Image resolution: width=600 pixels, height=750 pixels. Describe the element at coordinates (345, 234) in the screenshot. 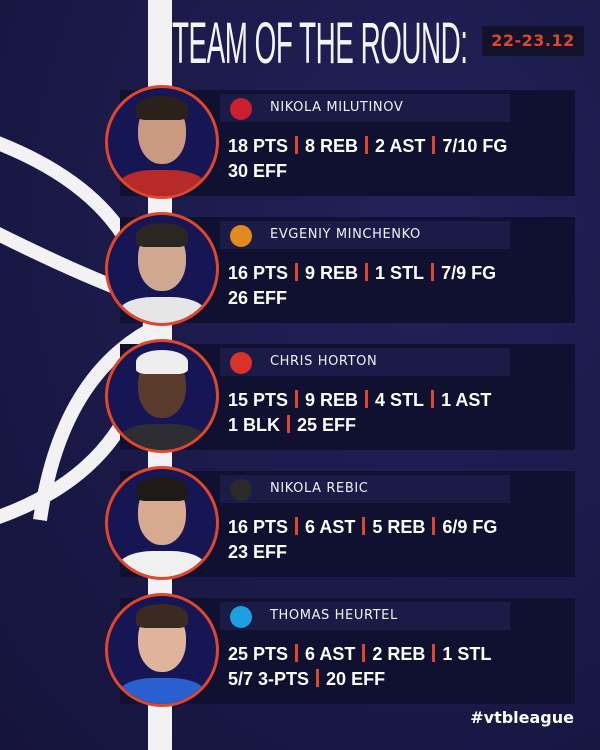

I see `player-name: EVGENIY MINCHENKO` at that location.